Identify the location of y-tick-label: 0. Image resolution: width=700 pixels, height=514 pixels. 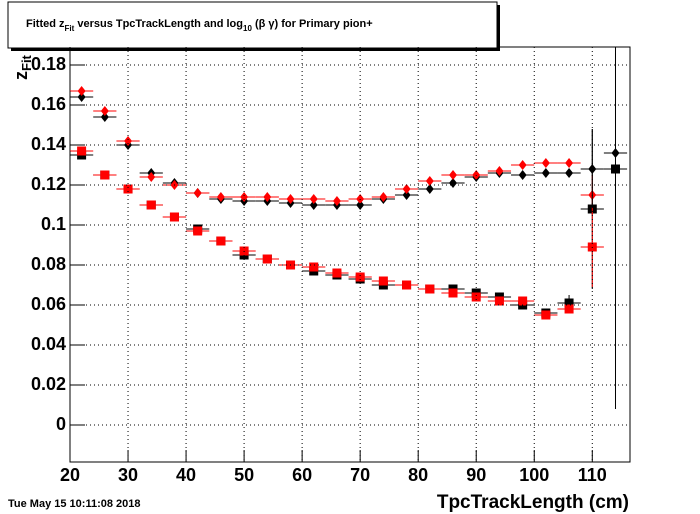
(61, 424).